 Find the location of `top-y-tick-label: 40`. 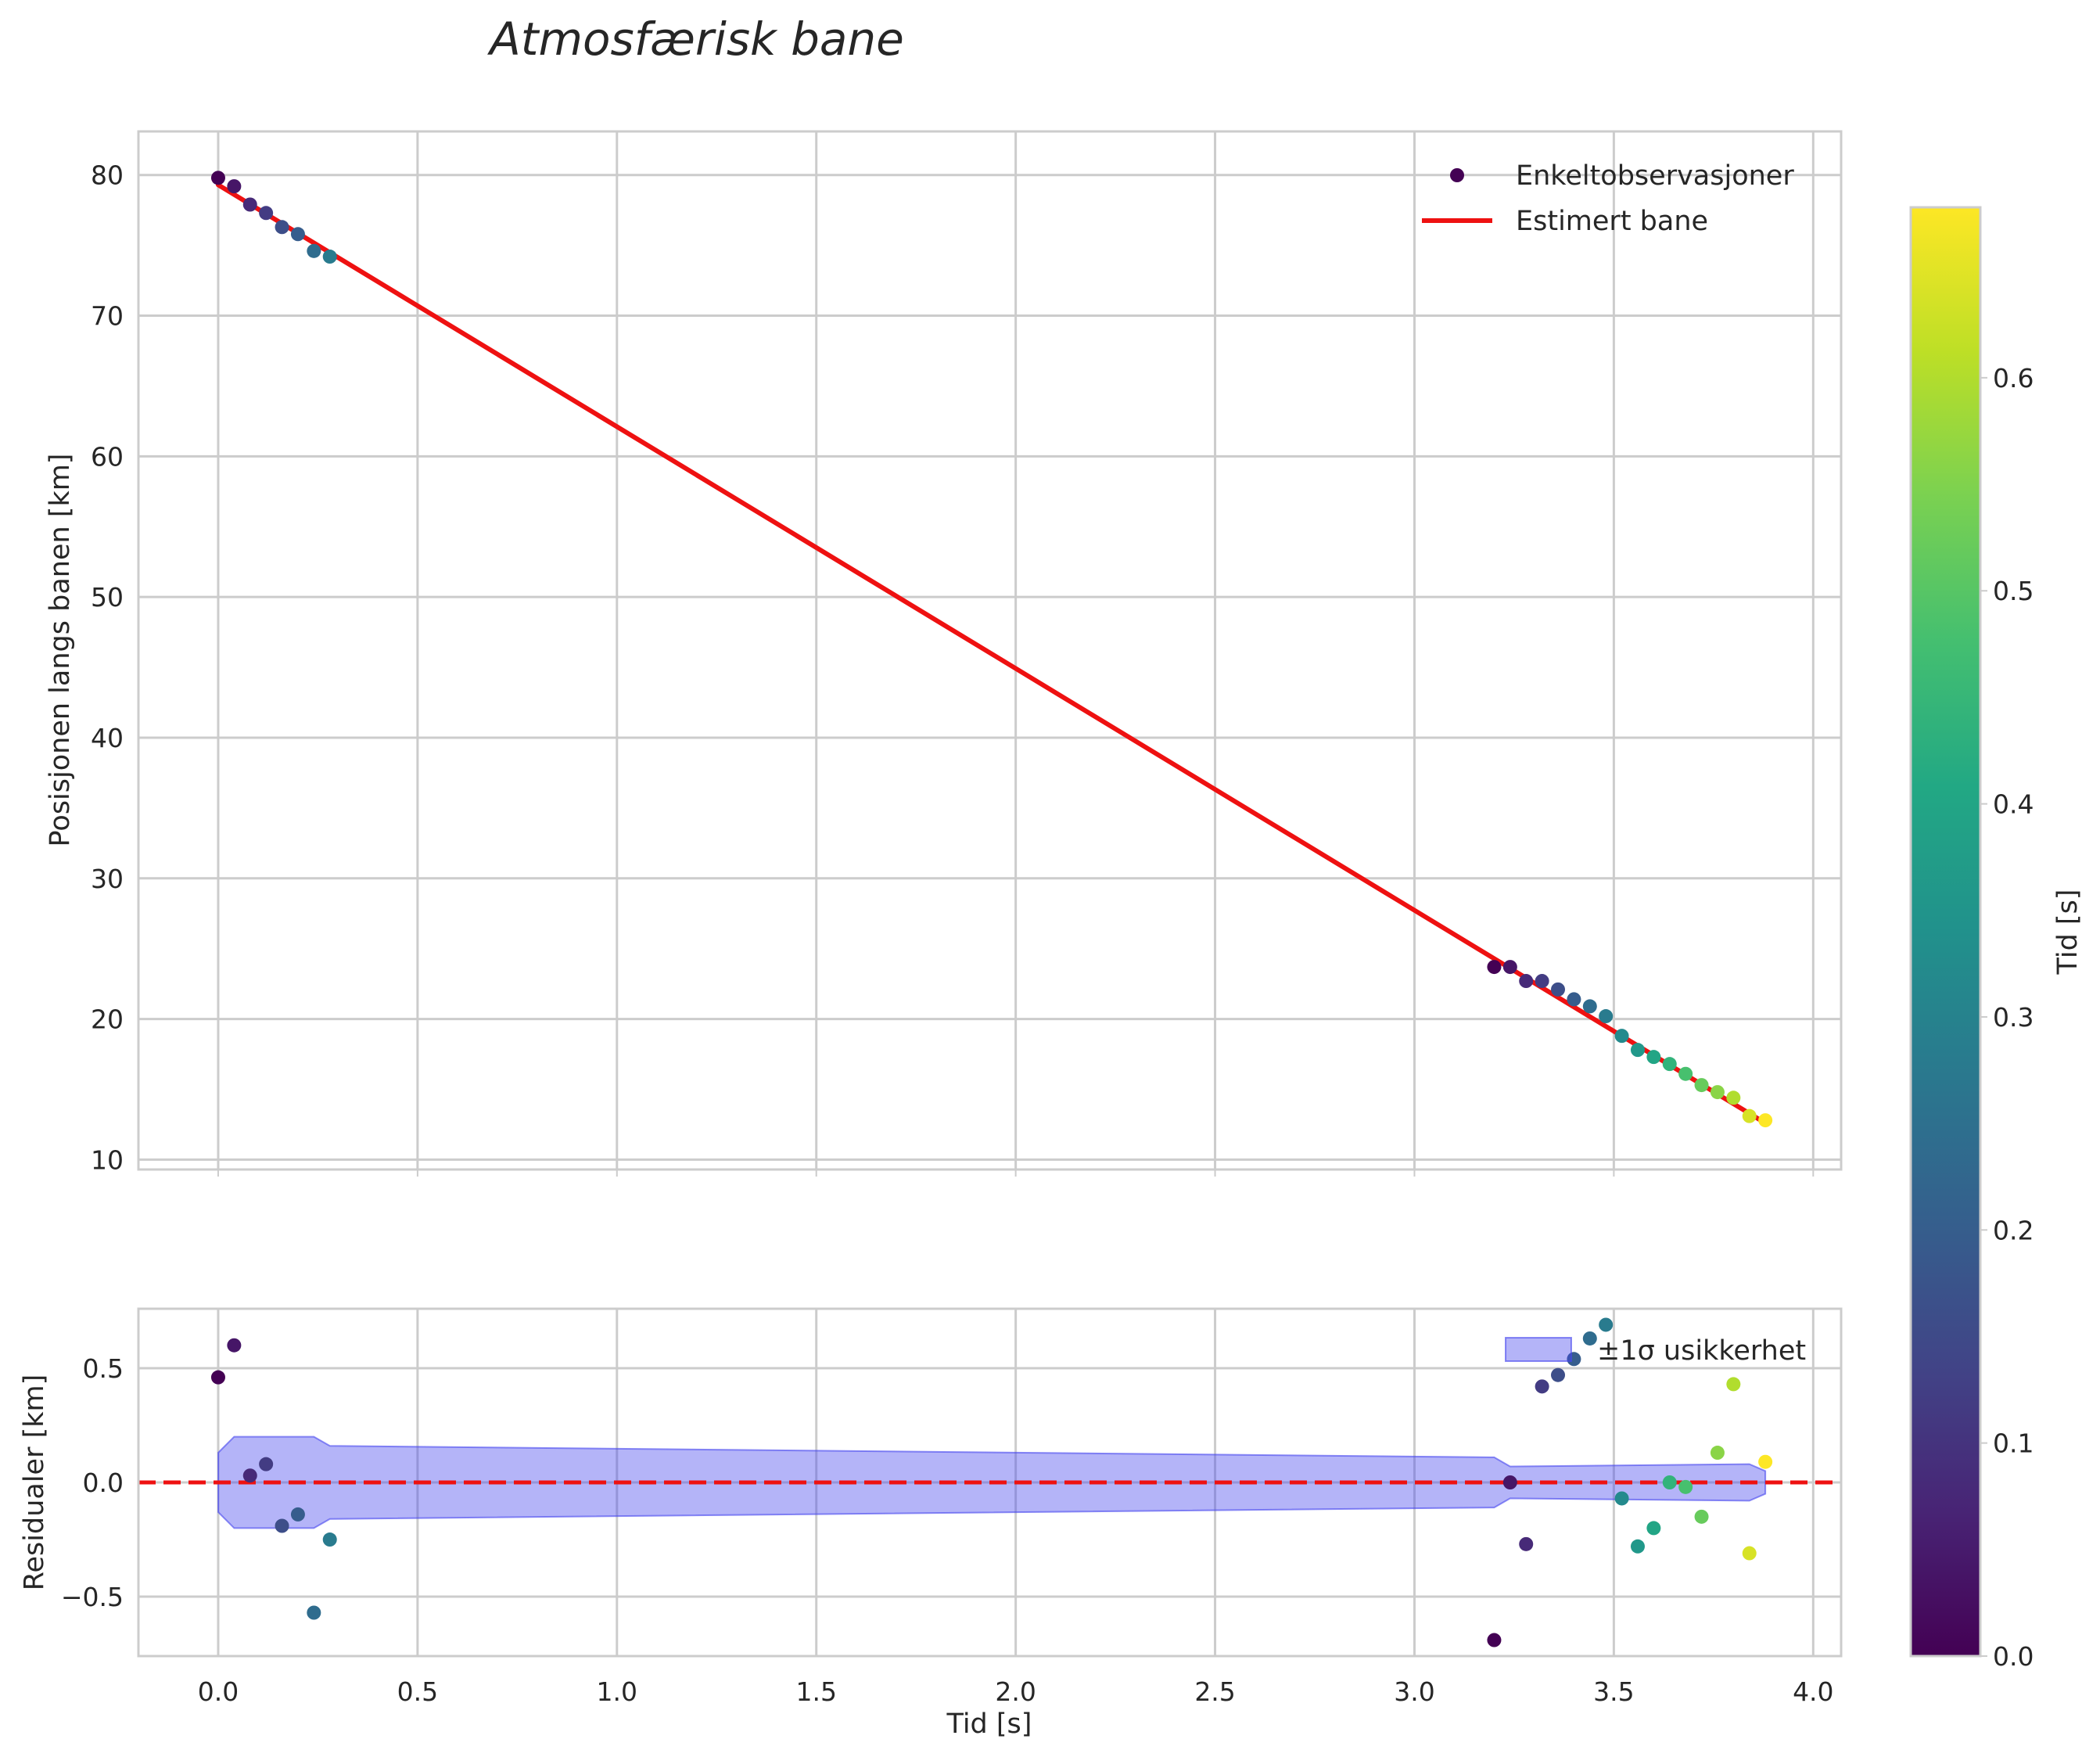

top-y-tick-label: 40 is located at coordinates (107, 738).